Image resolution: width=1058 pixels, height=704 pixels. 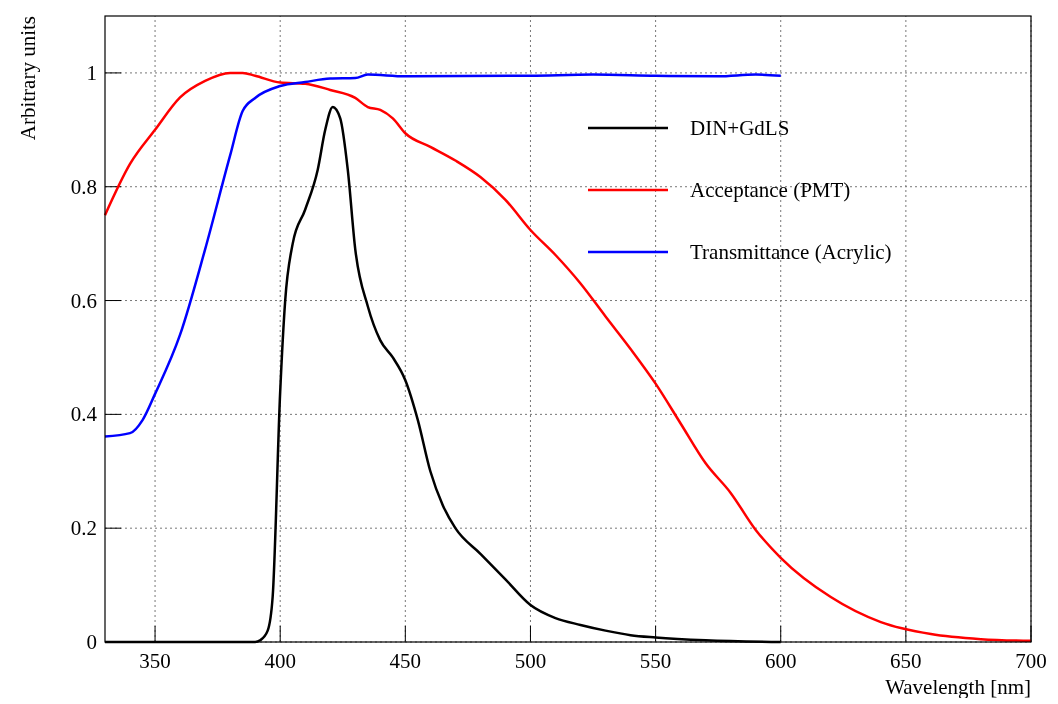 What do you see at coordinates (84, 414) in the screenshot?
I see `y-tick-label: 0.4` at bounding box center [84, 414].